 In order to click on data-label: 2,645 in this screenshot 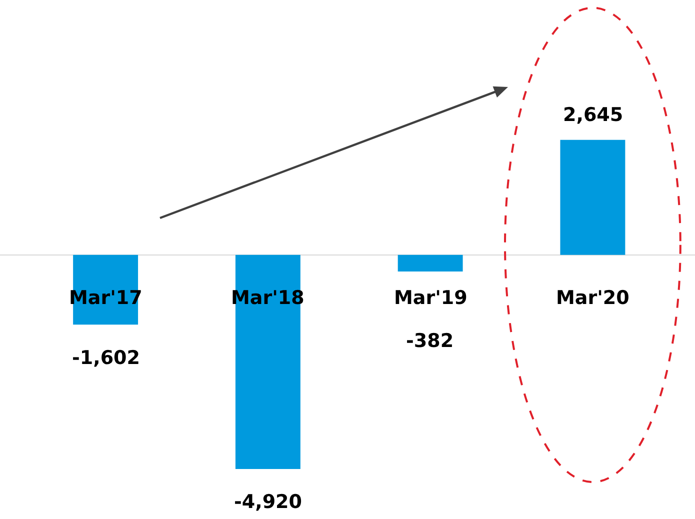, I will do `click(593, 115)`.